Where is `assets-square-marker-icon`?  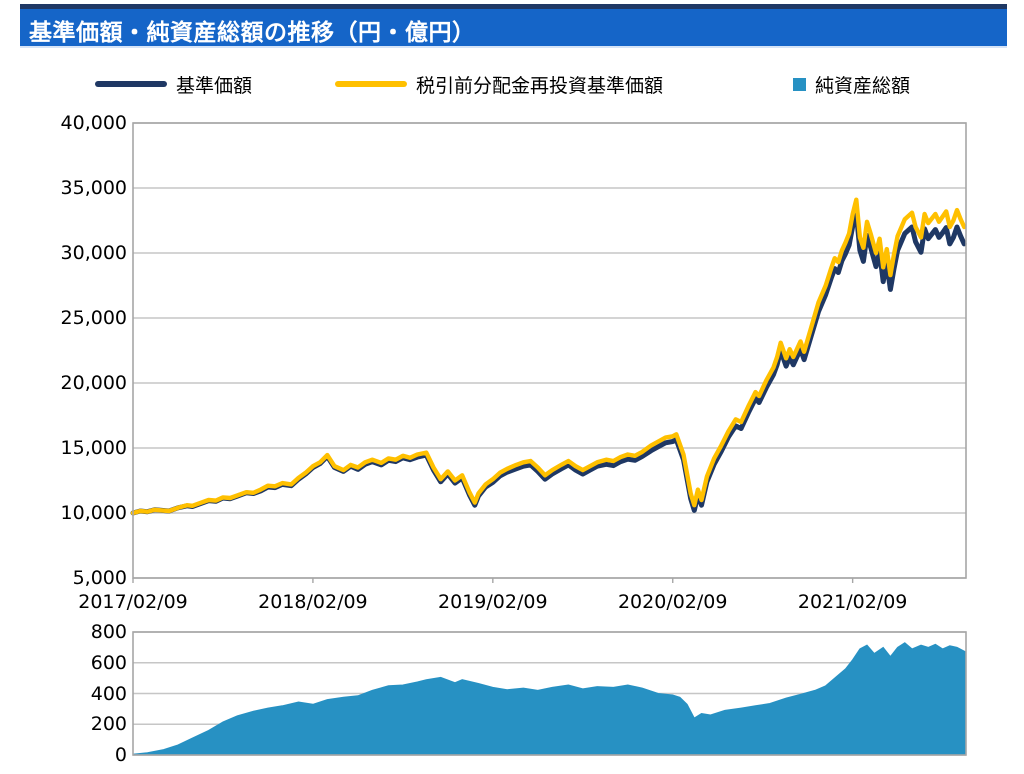 assets-square-marker-icon is located at coordinates (799, 84).